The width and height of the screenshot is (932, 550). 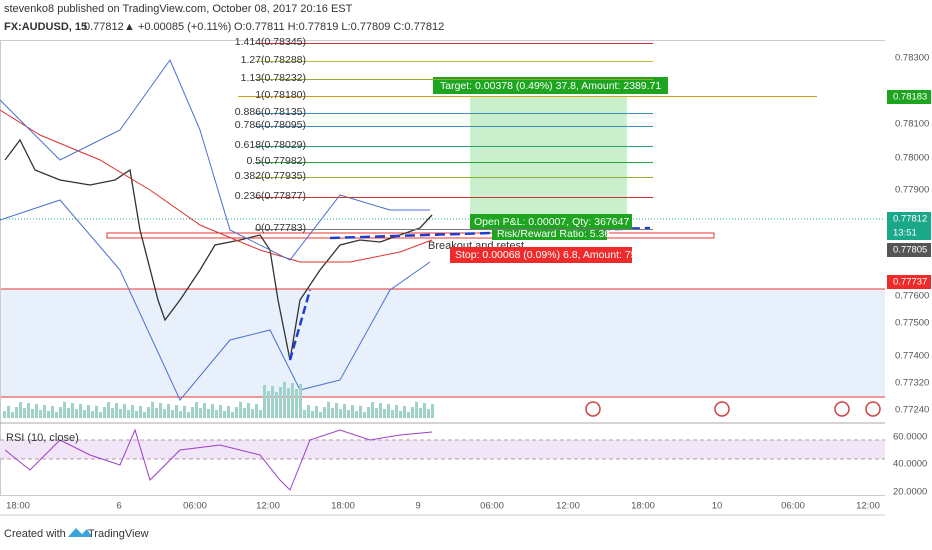 I want to click on fib-label: 0.618(0.78029), so click(x=270, y=145).